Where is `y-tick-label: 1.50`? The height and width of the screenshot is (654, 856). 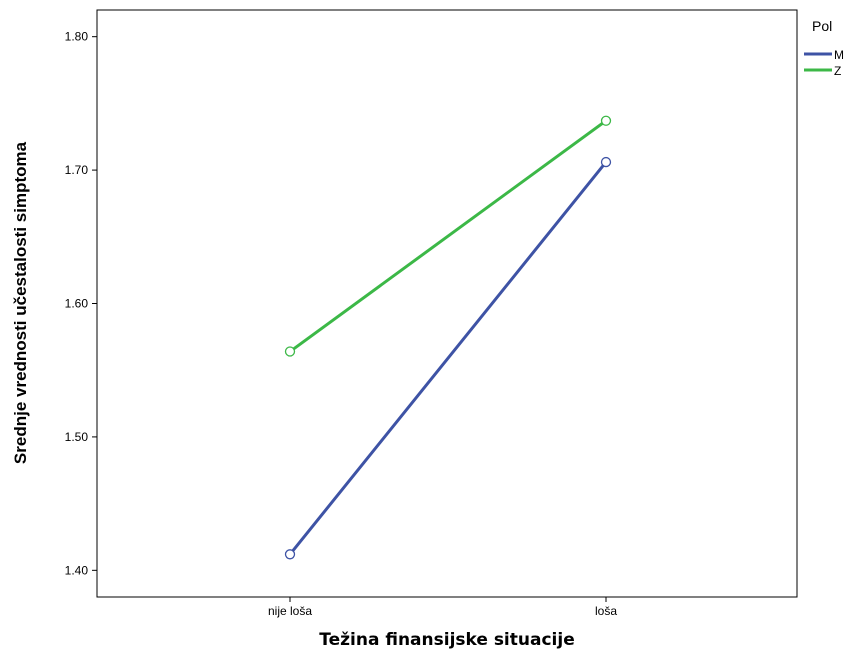 y-tick-label: 1.50 is located at coordinates (77, 437).